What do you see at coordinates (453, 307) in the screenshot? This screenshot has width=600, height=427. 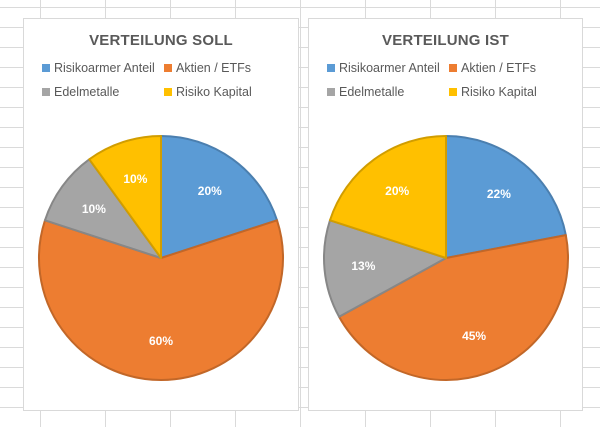 I see `pie-slice-aktien-etfs` at bounding box center [453, 307].